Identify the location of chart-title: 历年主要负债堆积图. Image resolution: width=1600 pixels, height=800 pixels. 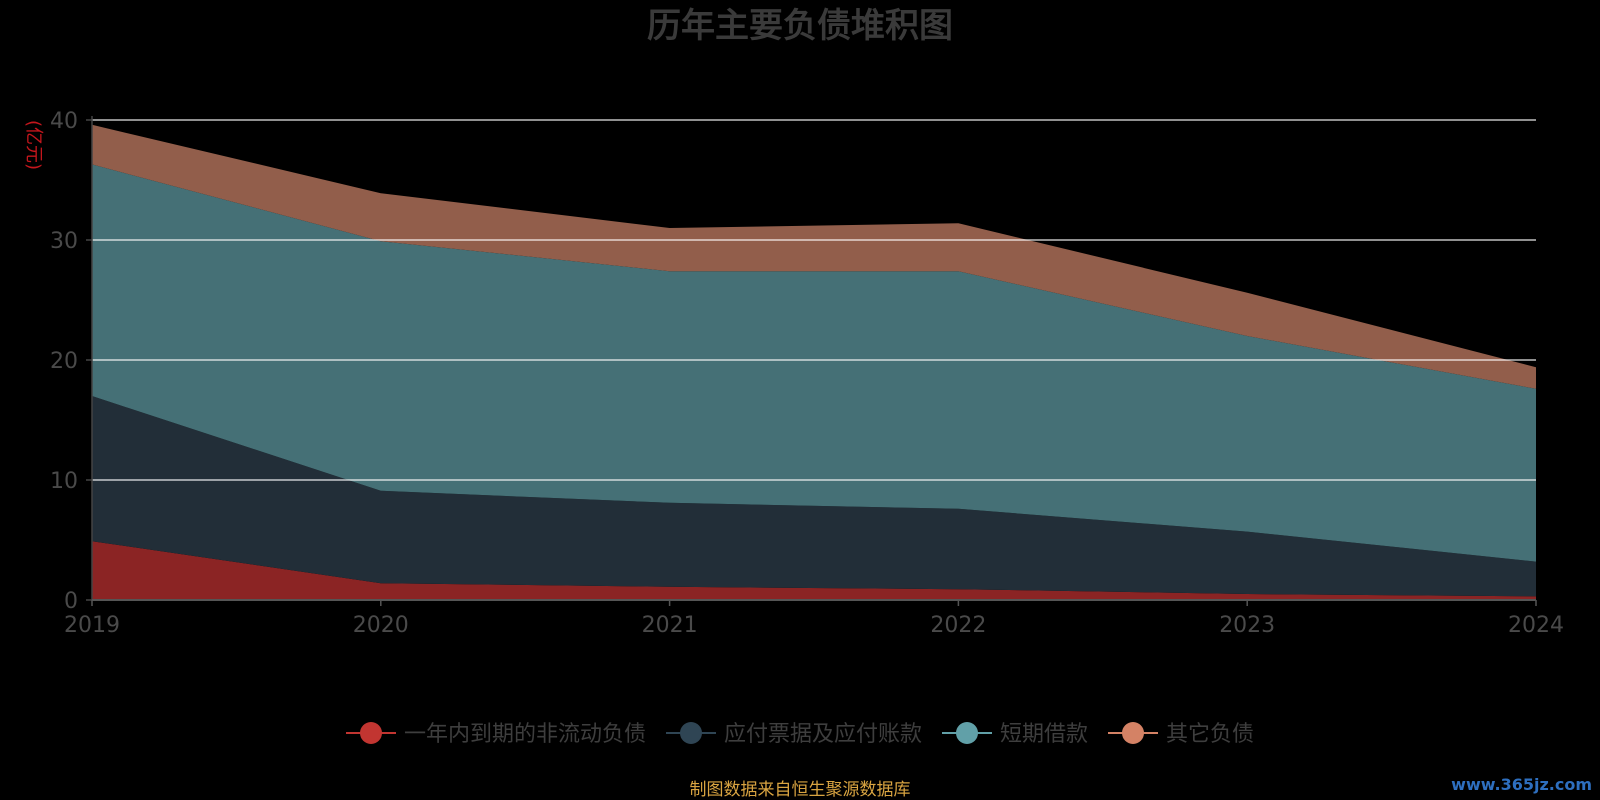
(800, 26).